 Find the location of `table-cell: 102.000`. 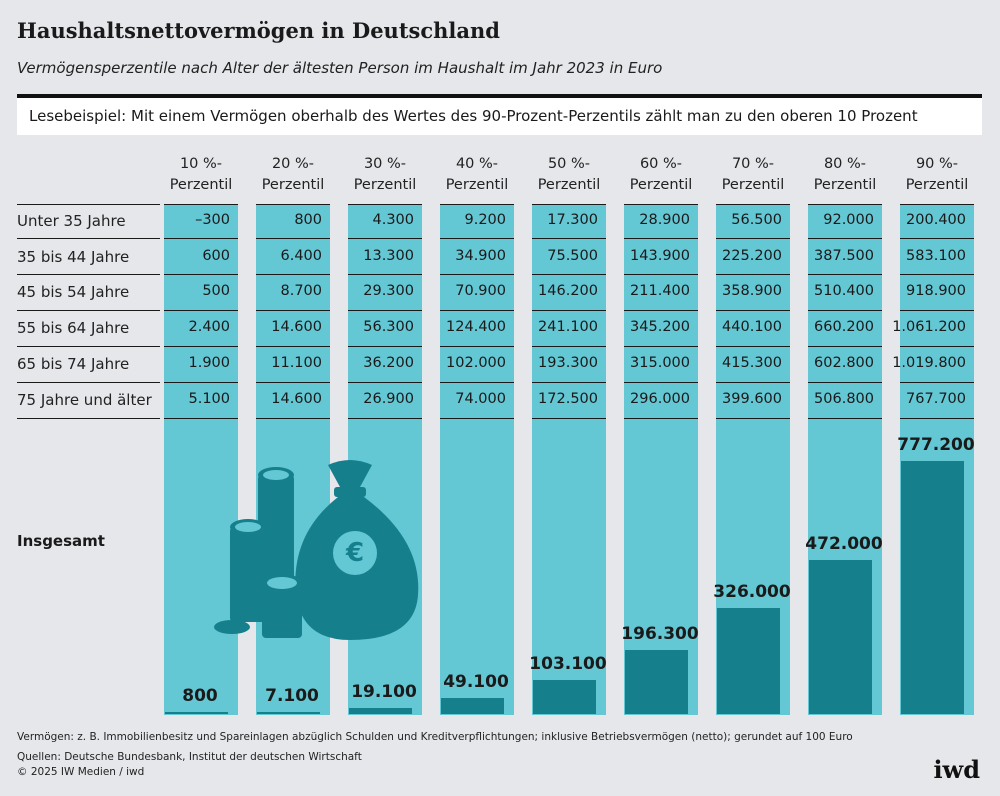

table-cell: 102.000 is located at coordinates (476, 363).